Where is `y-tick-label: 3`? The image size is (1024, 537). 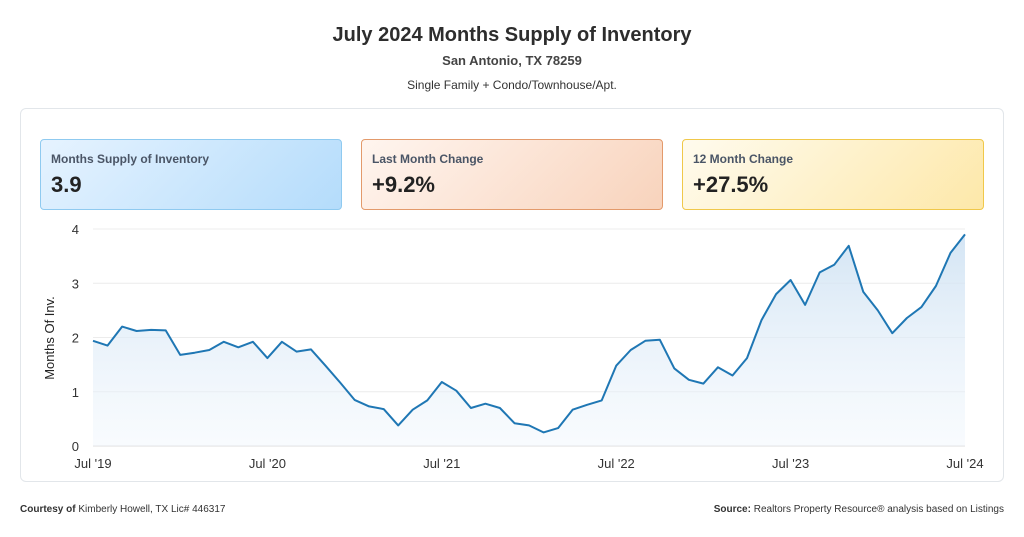 y-tick-label: 3 is located at coordinates (75, 283).